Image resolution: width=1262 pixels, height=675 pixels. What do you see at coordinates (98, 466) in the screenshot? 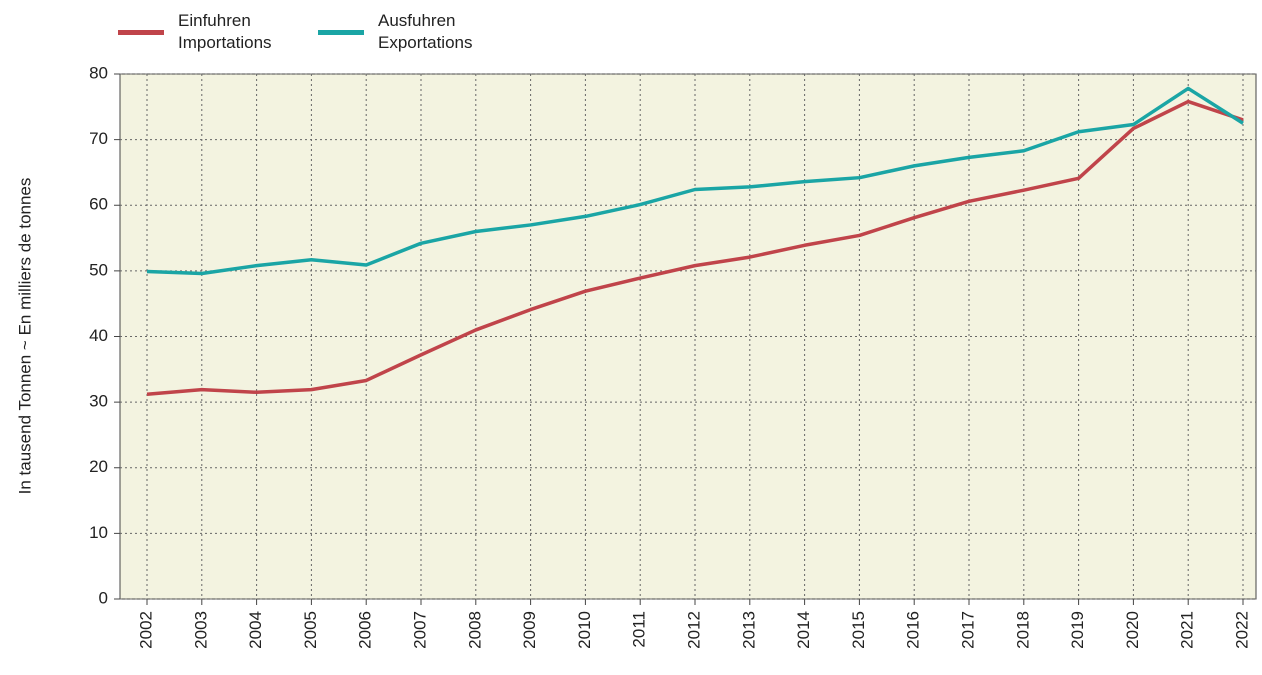
I see `y-tick-label: 20` at bounding box center [98, 466].